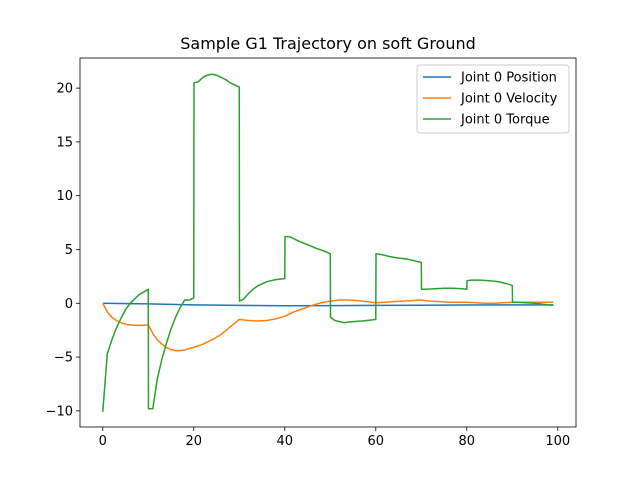 The image size is (640, 480). What do you see at coordinates (505, 120) in the screenshot?
I see `legend-label-2: Joint 0 Torque` at bounding box center [505, 120].